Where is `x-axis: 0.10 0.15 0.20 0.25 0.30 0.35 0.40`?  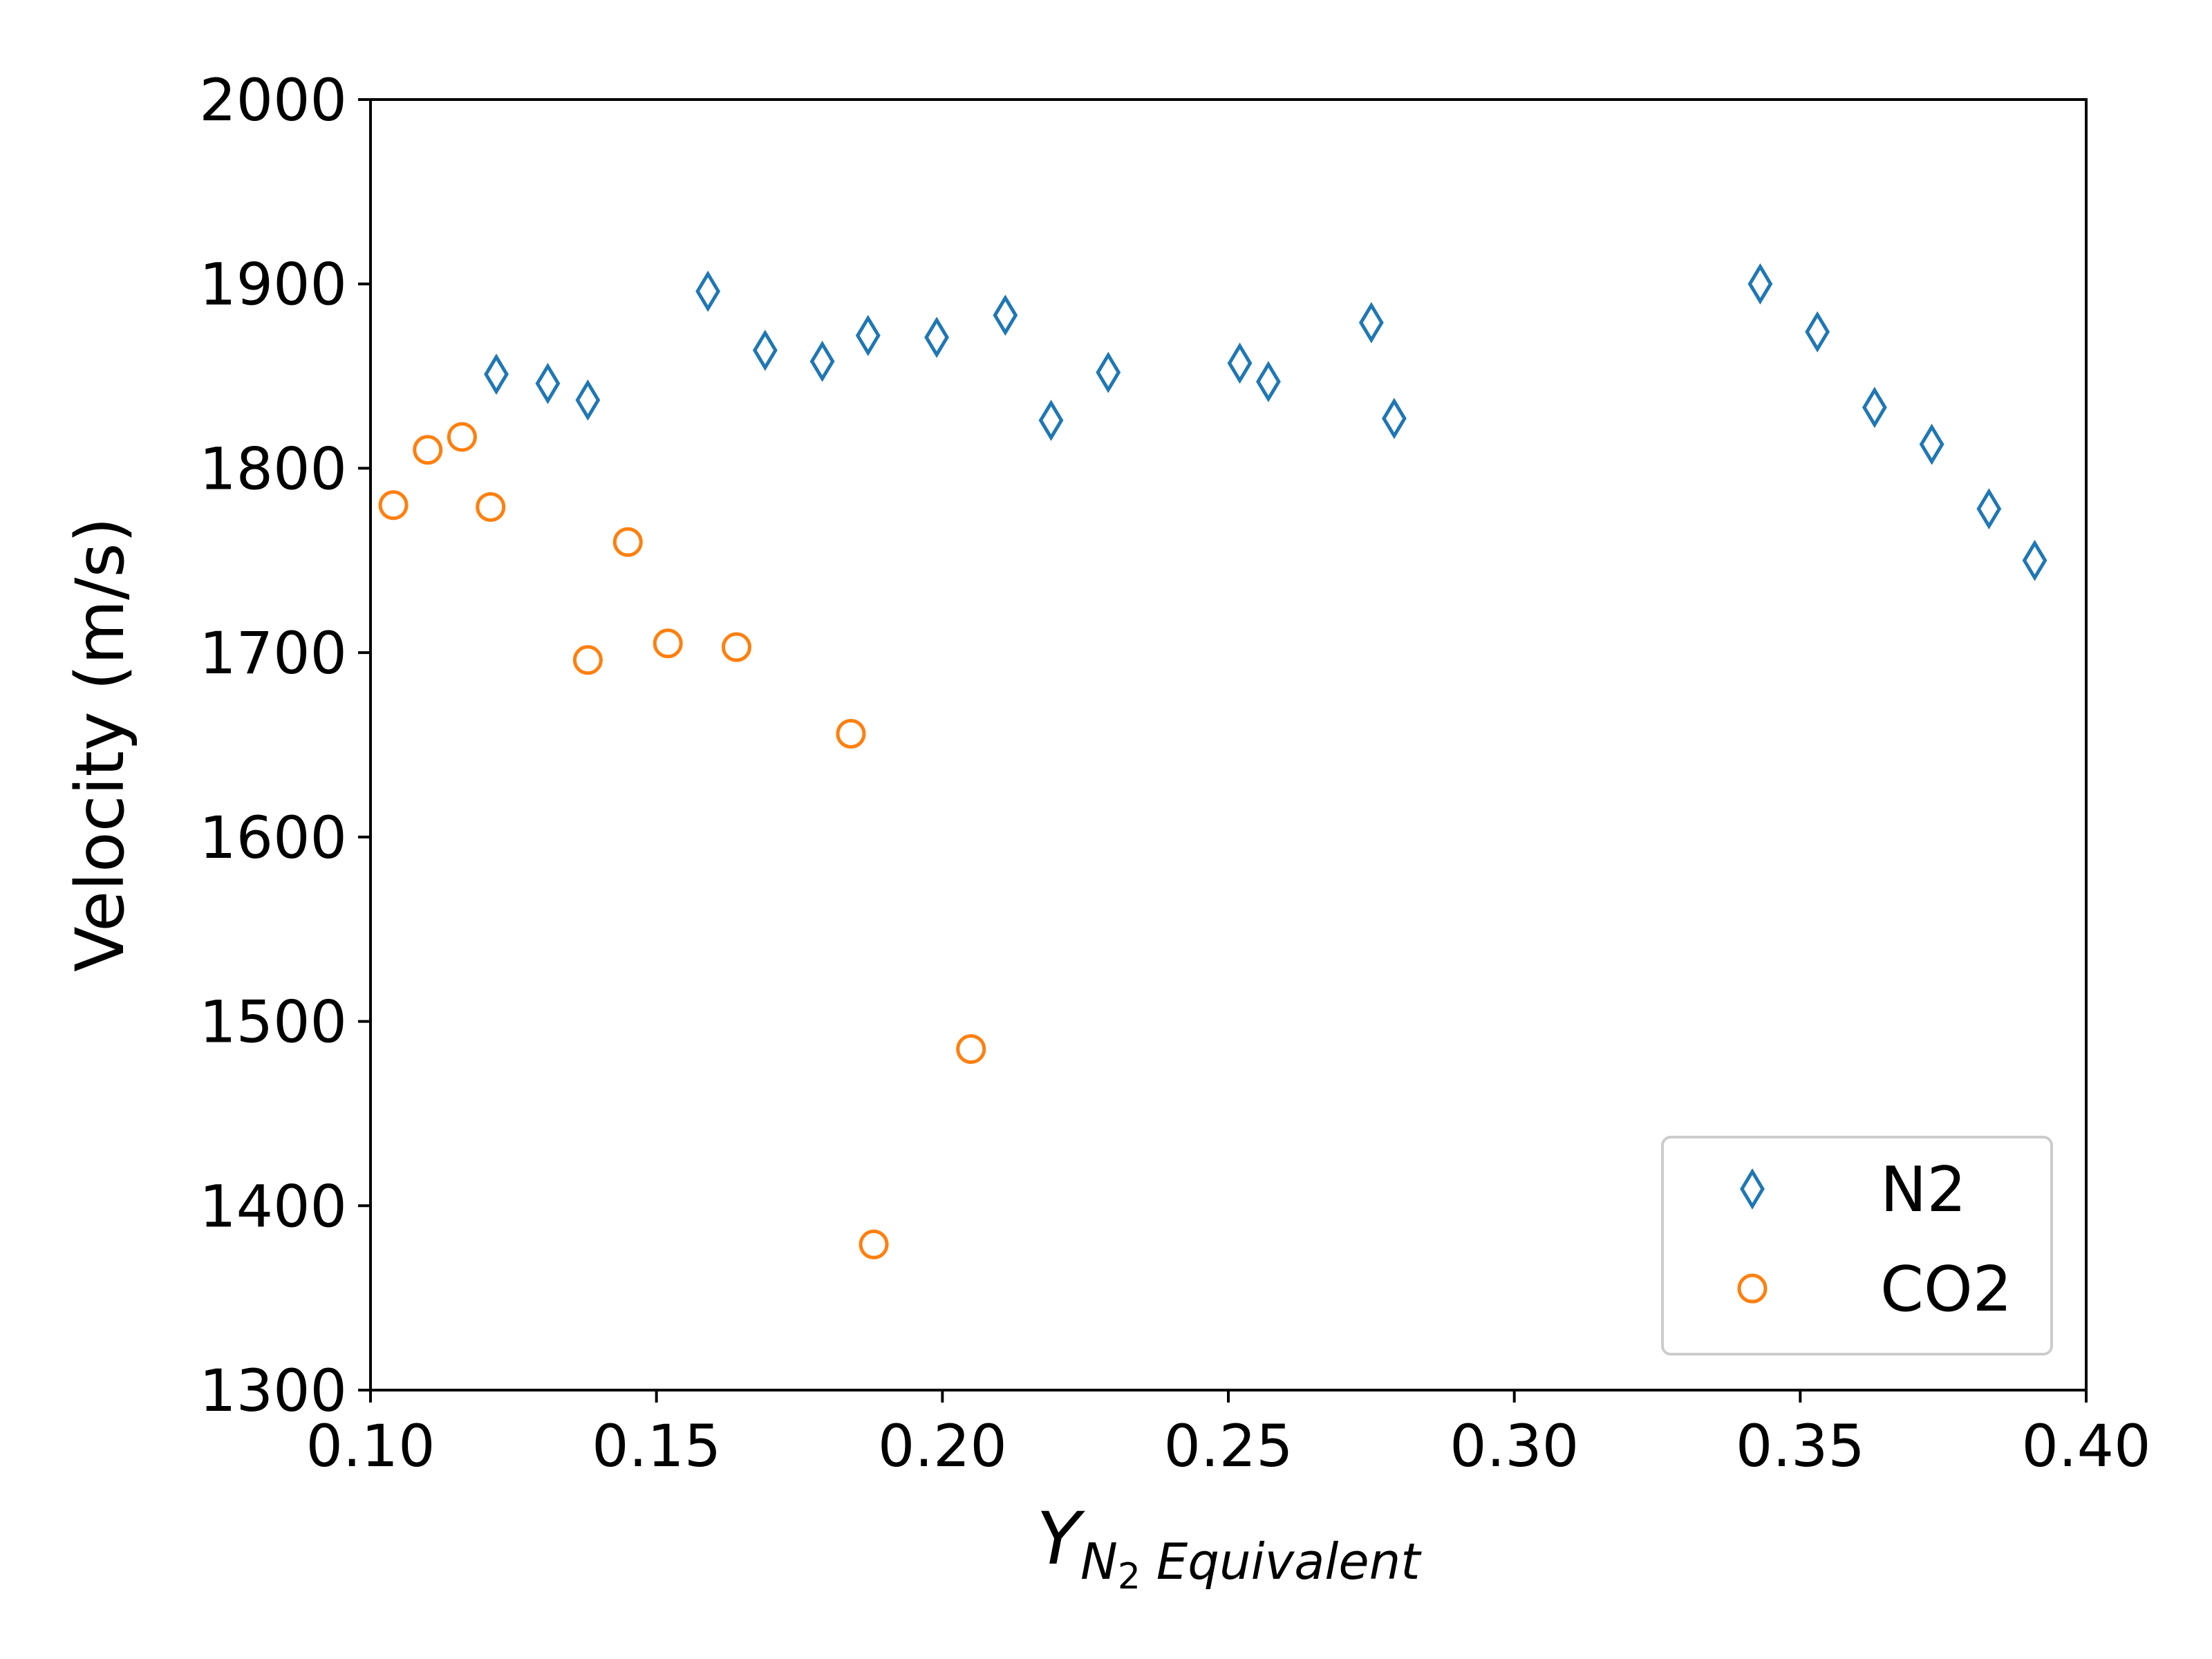
x-axis: 0.10 0.15 0.20 0.25 0.30 0.35 0.40 is located at coordinates (1228, 1435).